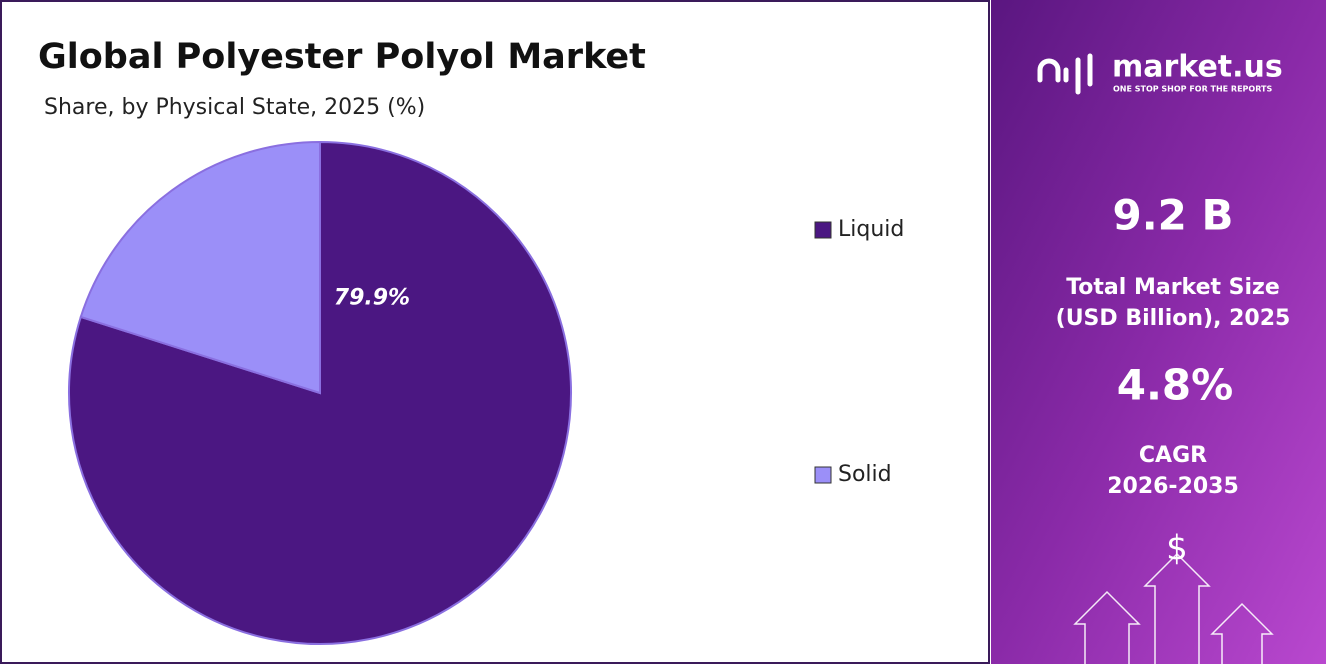  I want to click on chart-subtitle: Share, by Physical State, 2025 (%), so click(234, 107).